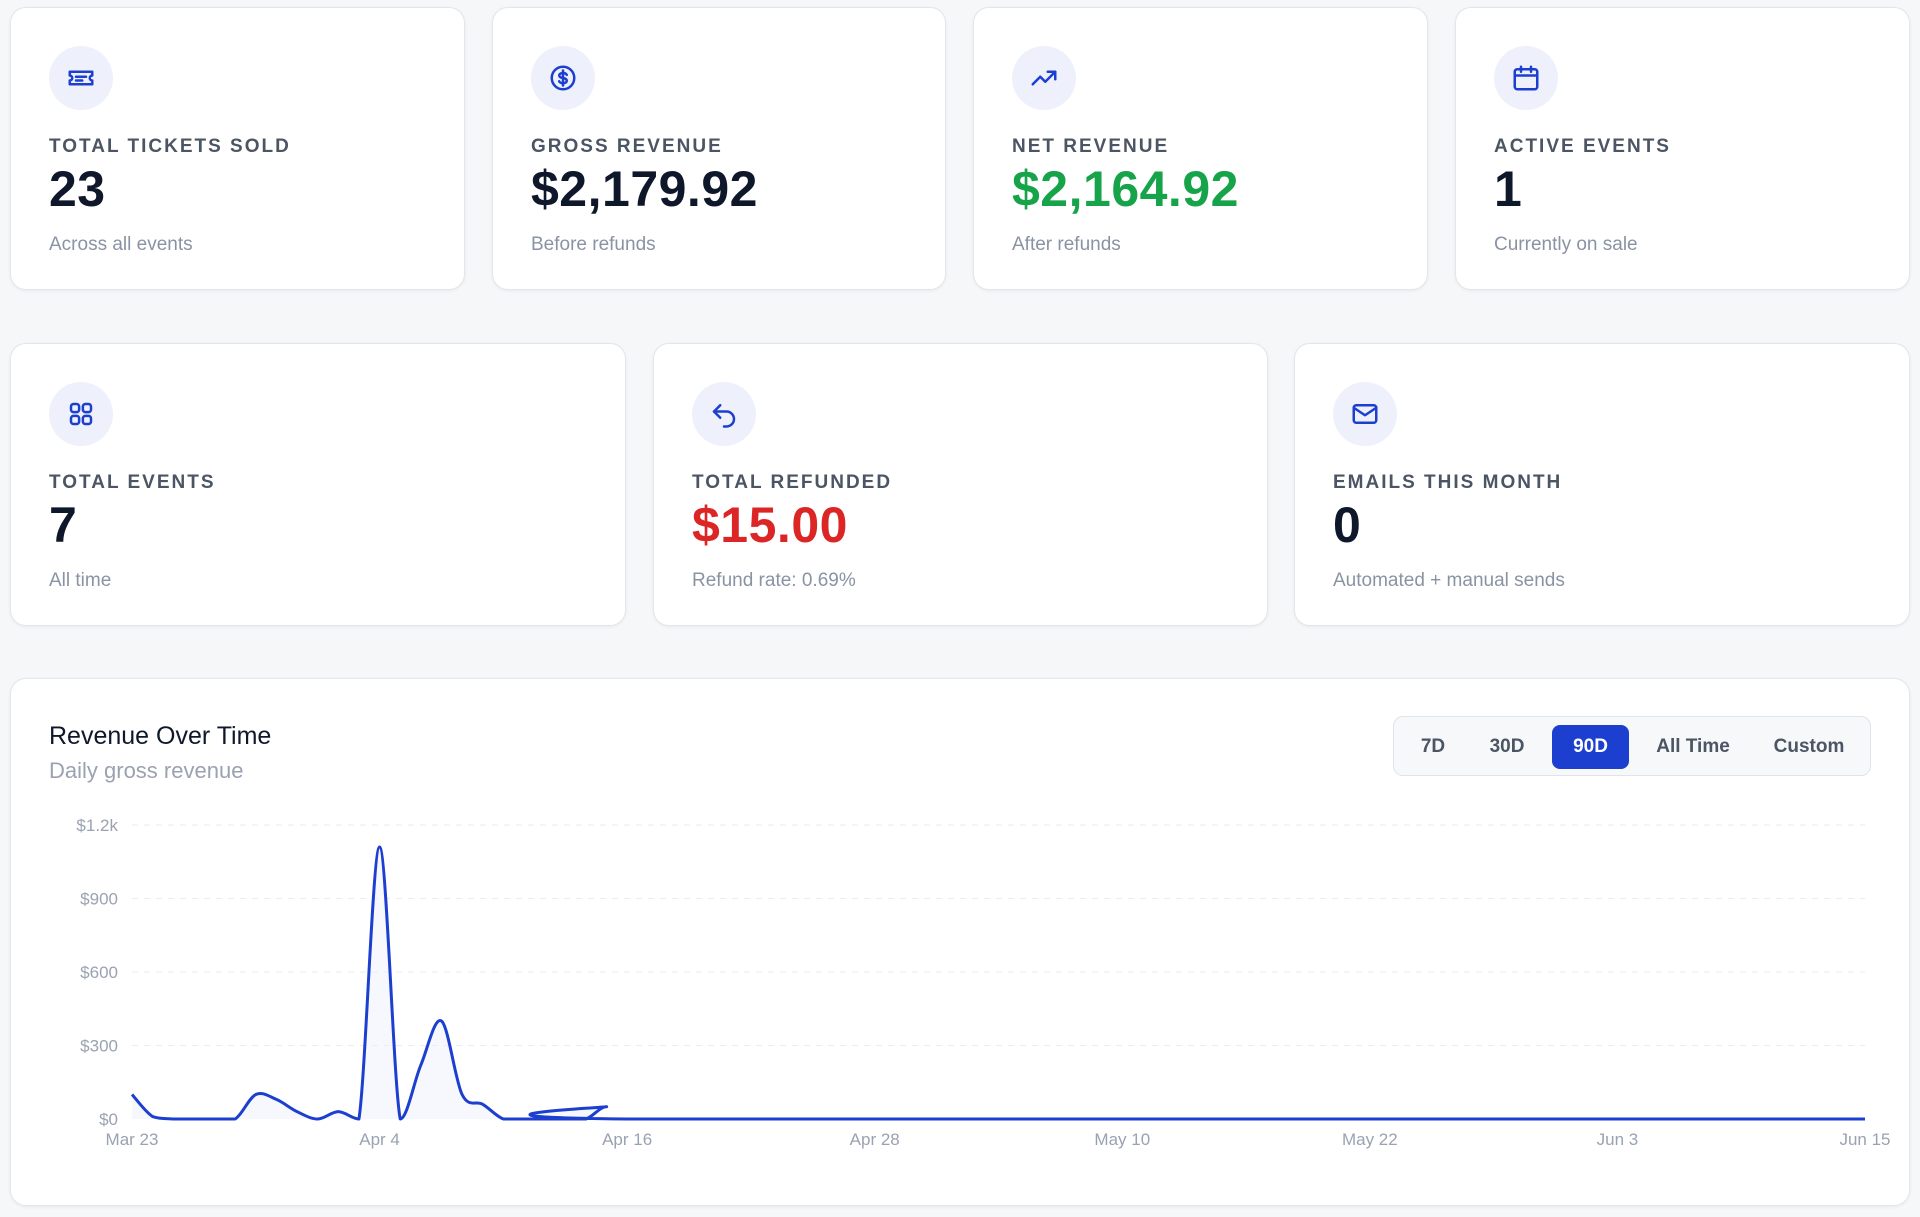 This screenshot has width=1920, height=1217. I want to click on y-tick-label: $1.2k, so click(97, 825).